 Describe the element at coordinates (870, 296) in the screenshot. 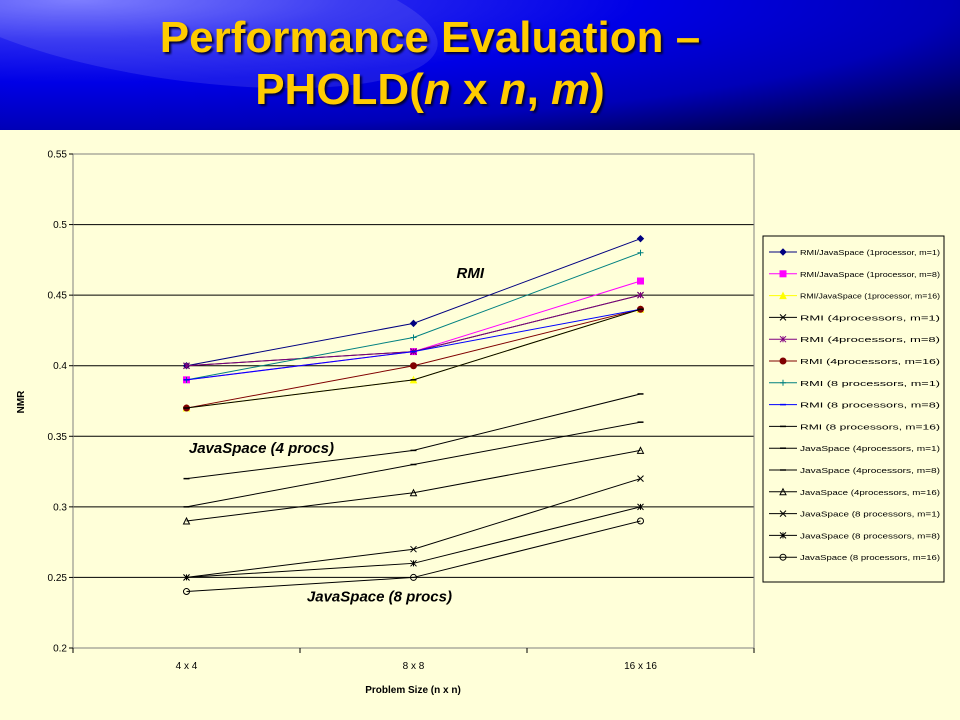

I see `legend-label: RMI/JavaSpace (1processor, m=16)` at that location.